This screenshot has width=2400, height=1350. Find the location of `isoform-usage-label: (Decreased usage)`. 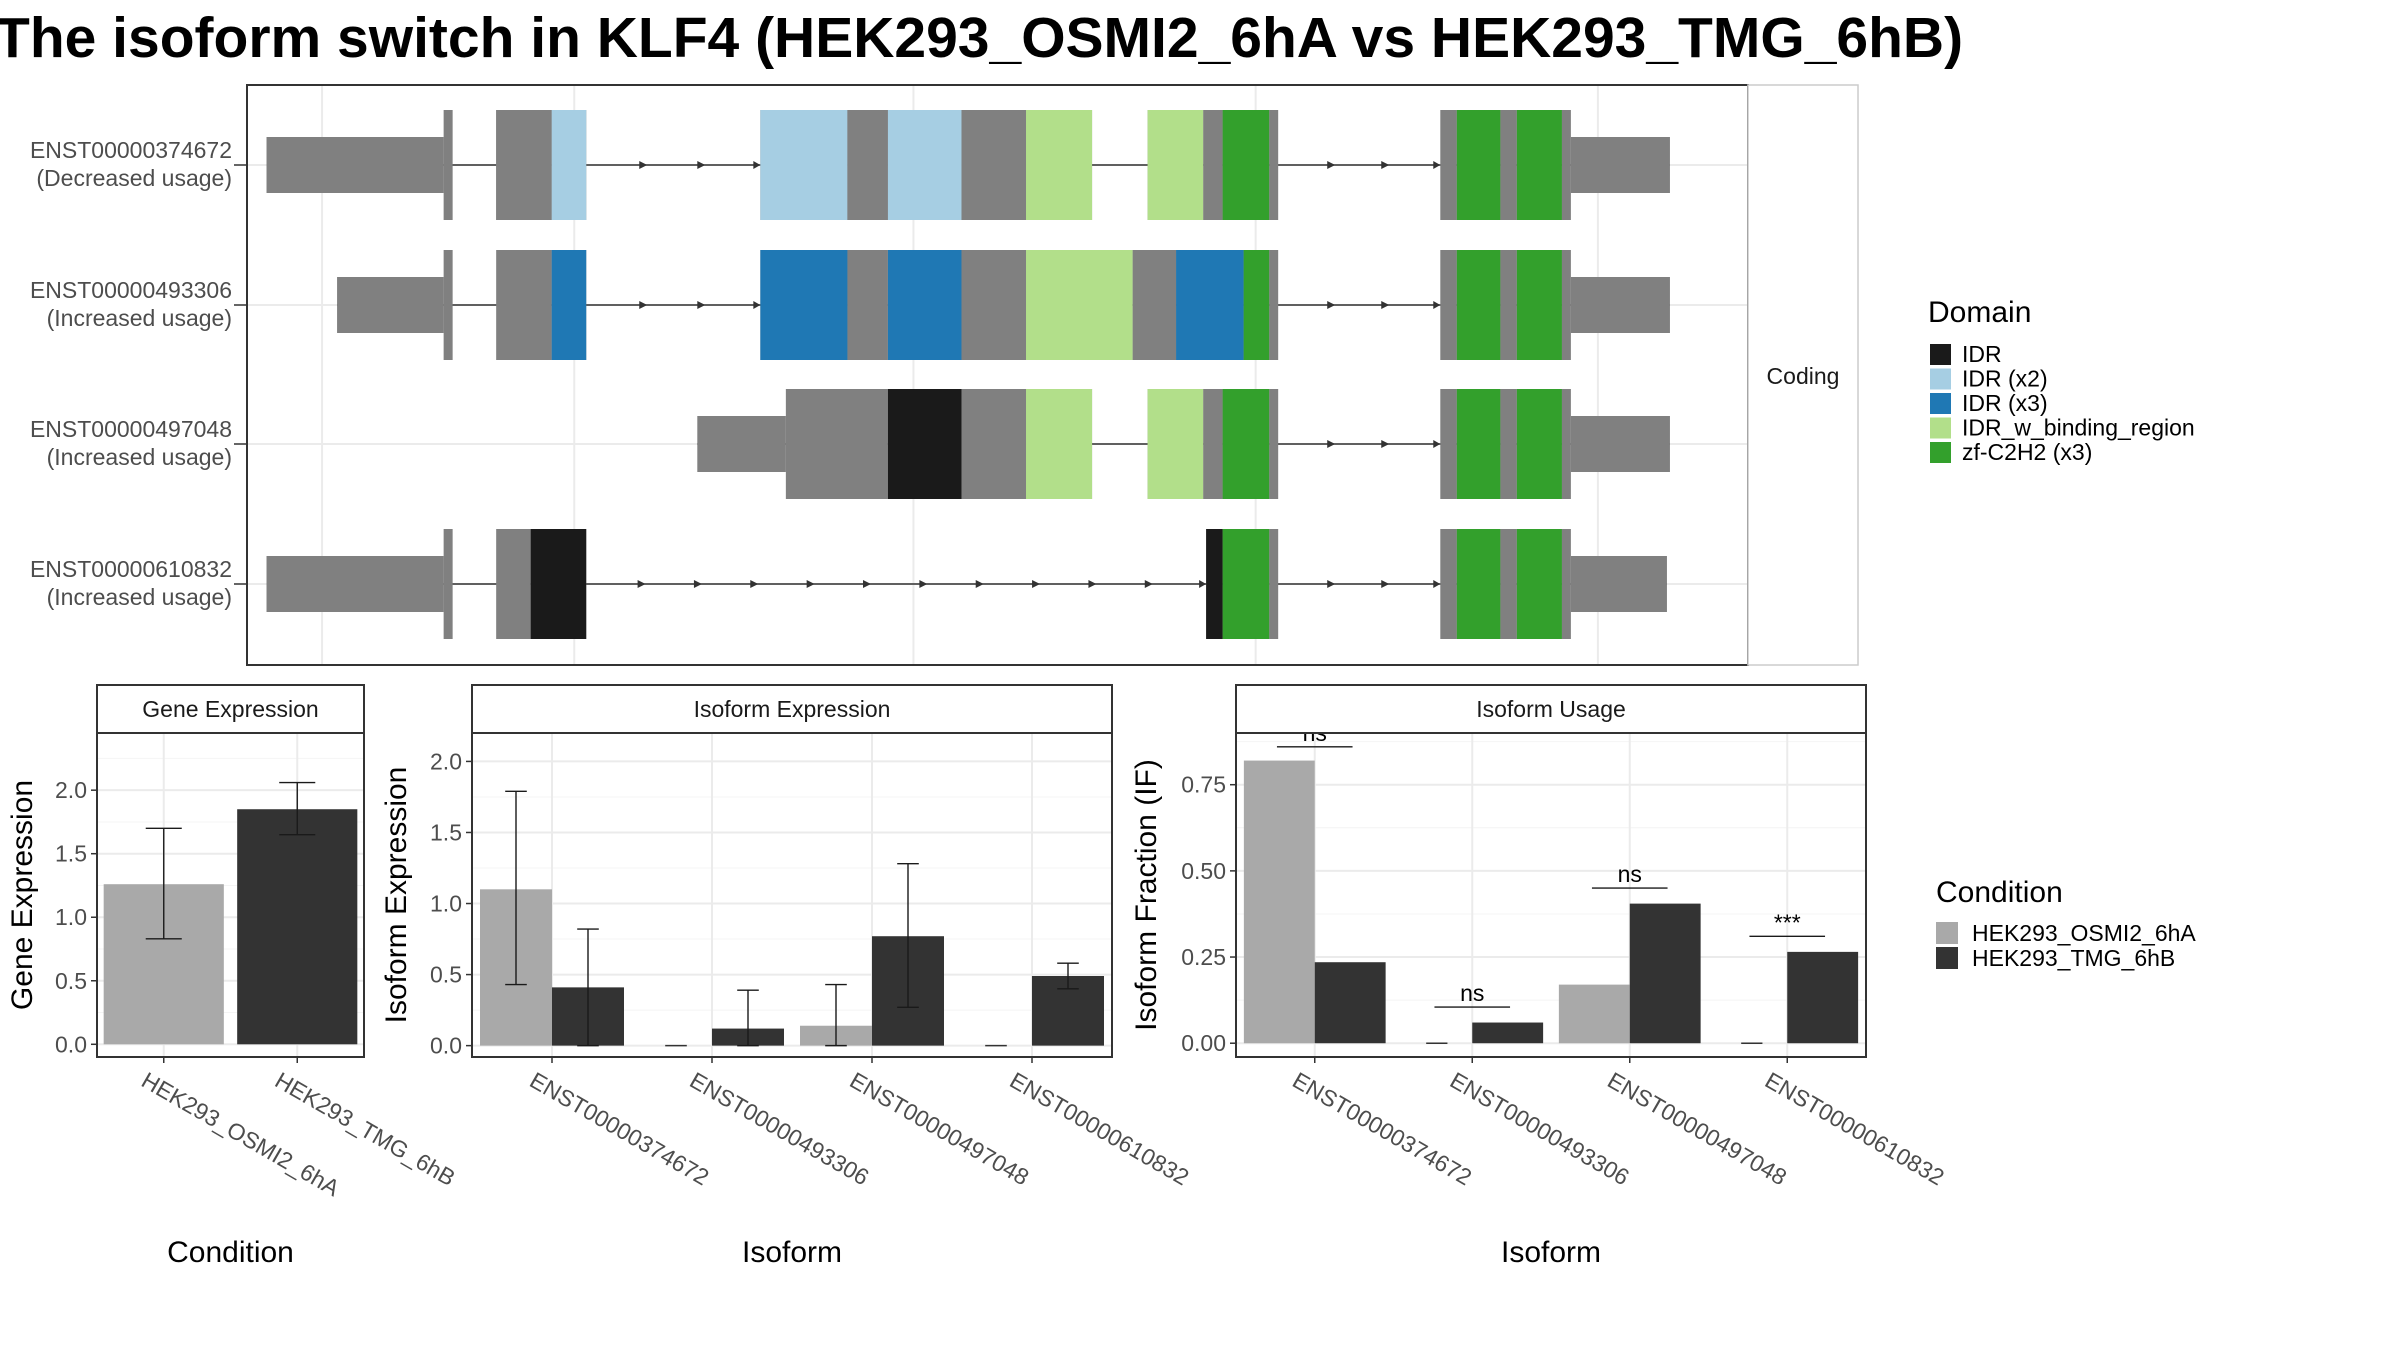

isoform-usage-label: (Decreased usage) is located at coordinates (134, 178).